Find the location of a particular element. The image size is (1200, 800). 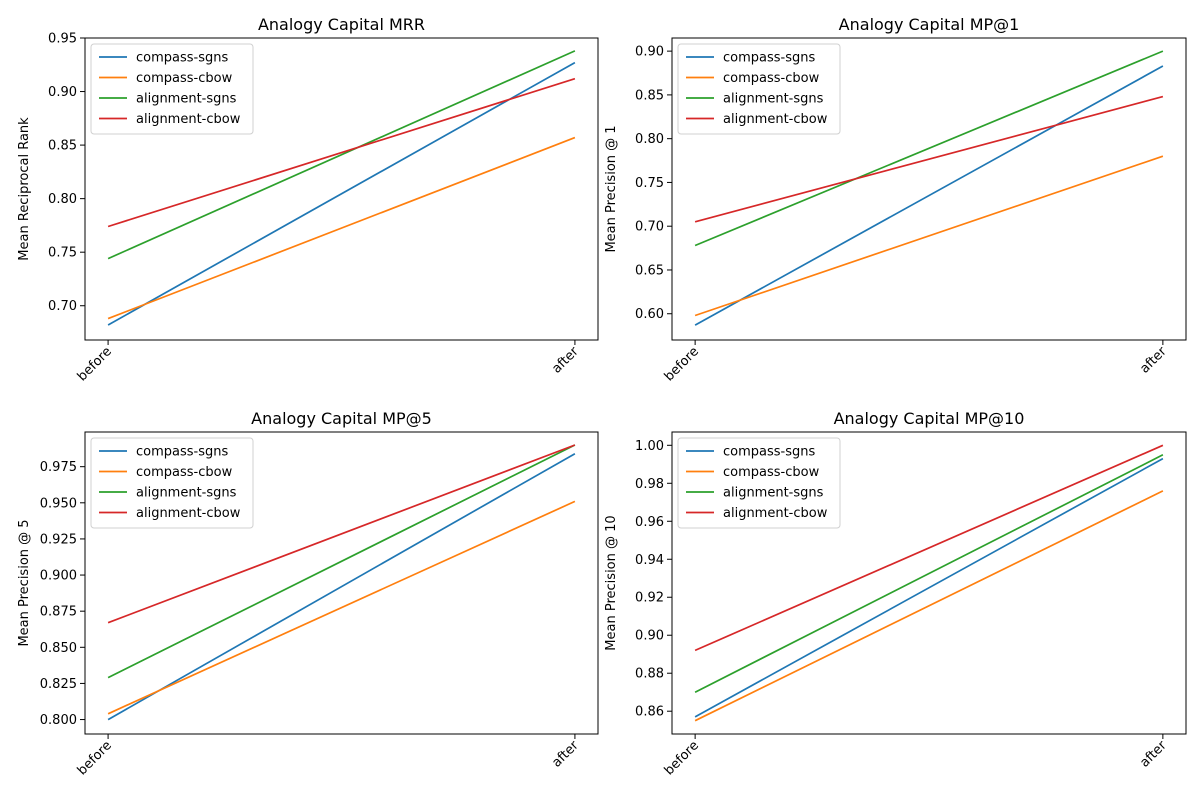

y-tick-label: 0.925 is located at coordinates (58, 539).